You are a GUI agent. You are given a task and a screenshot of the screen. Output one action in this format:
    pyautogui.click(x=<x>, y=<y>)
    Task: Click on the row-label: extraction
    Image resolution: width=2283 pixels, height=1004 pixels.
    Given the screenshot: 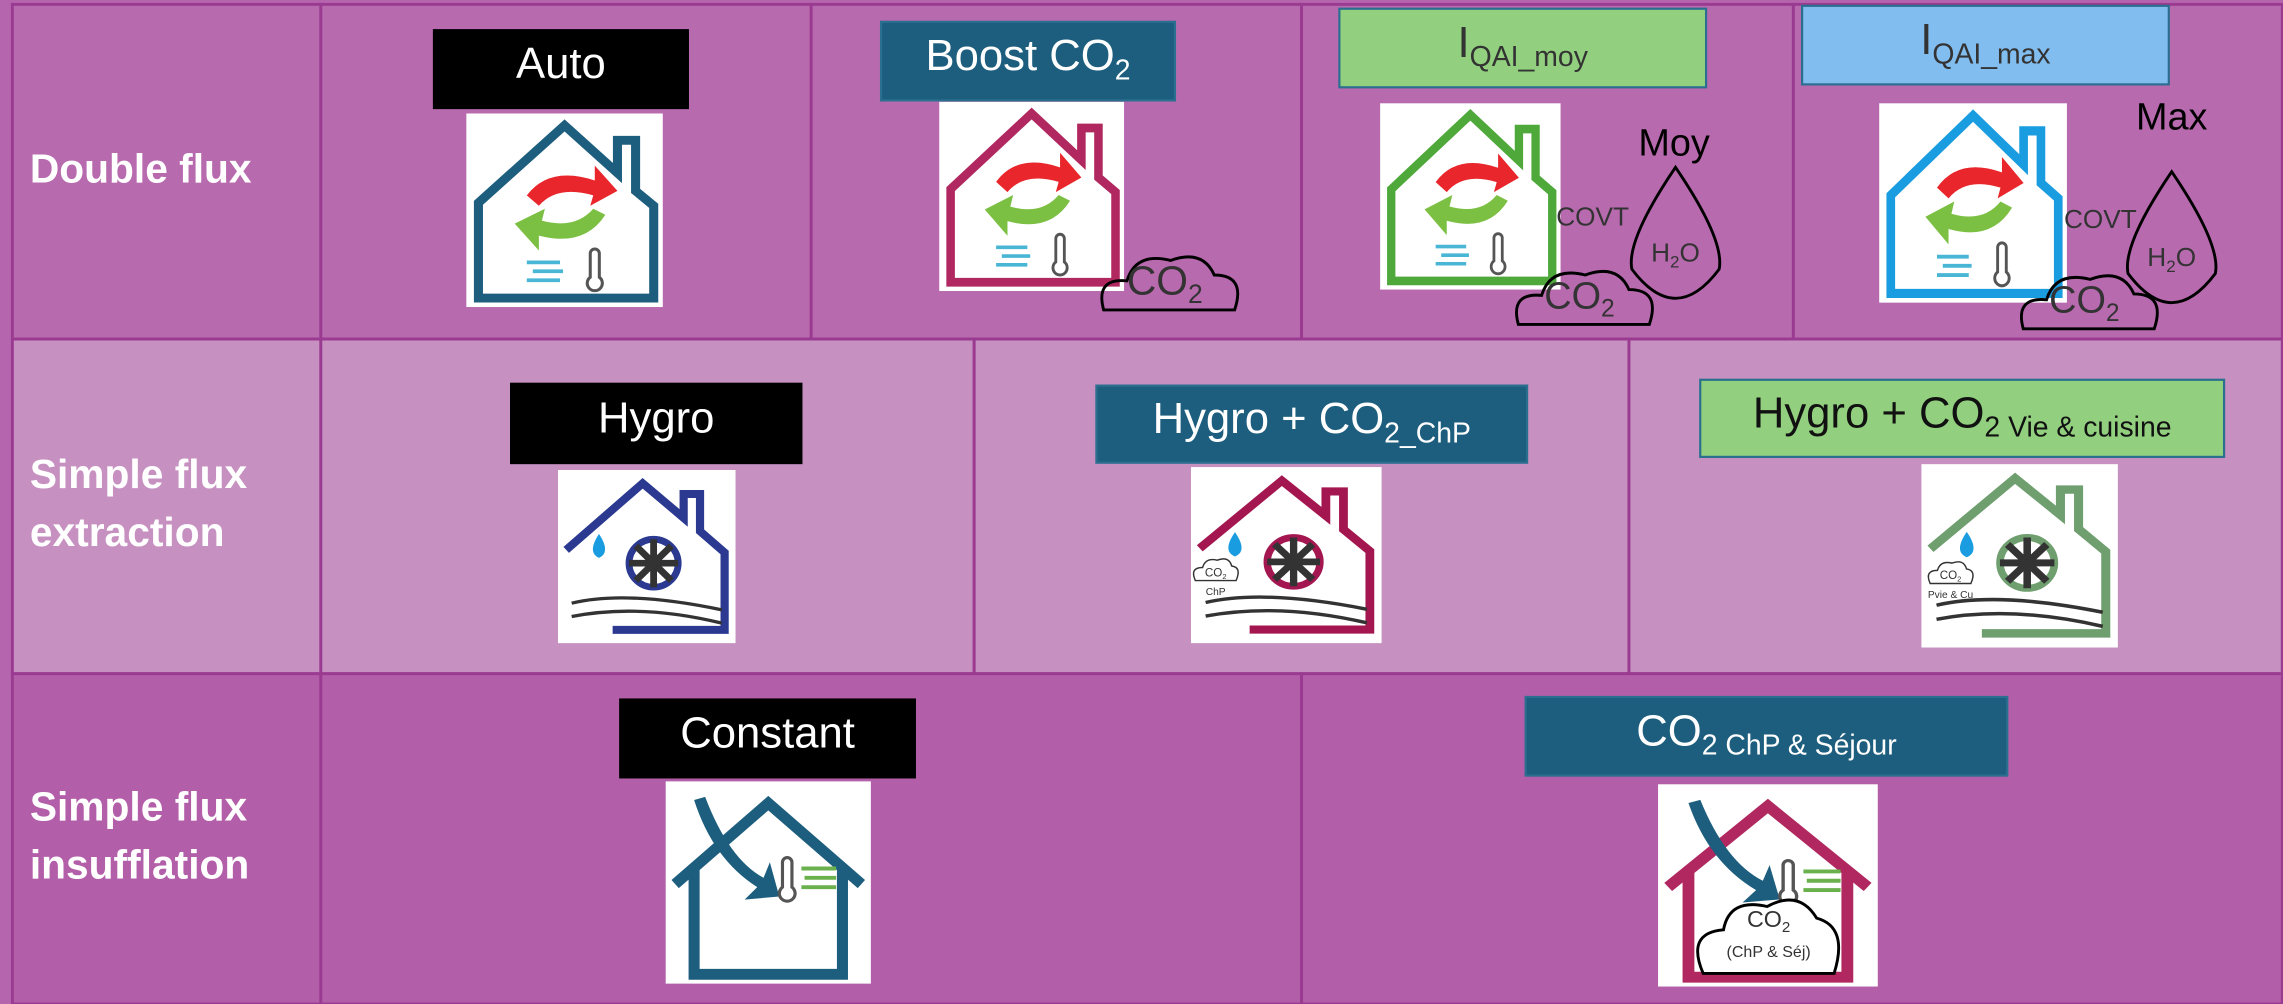 What is the action you would take?
    pyautogui.click(x=127, y=532)
    